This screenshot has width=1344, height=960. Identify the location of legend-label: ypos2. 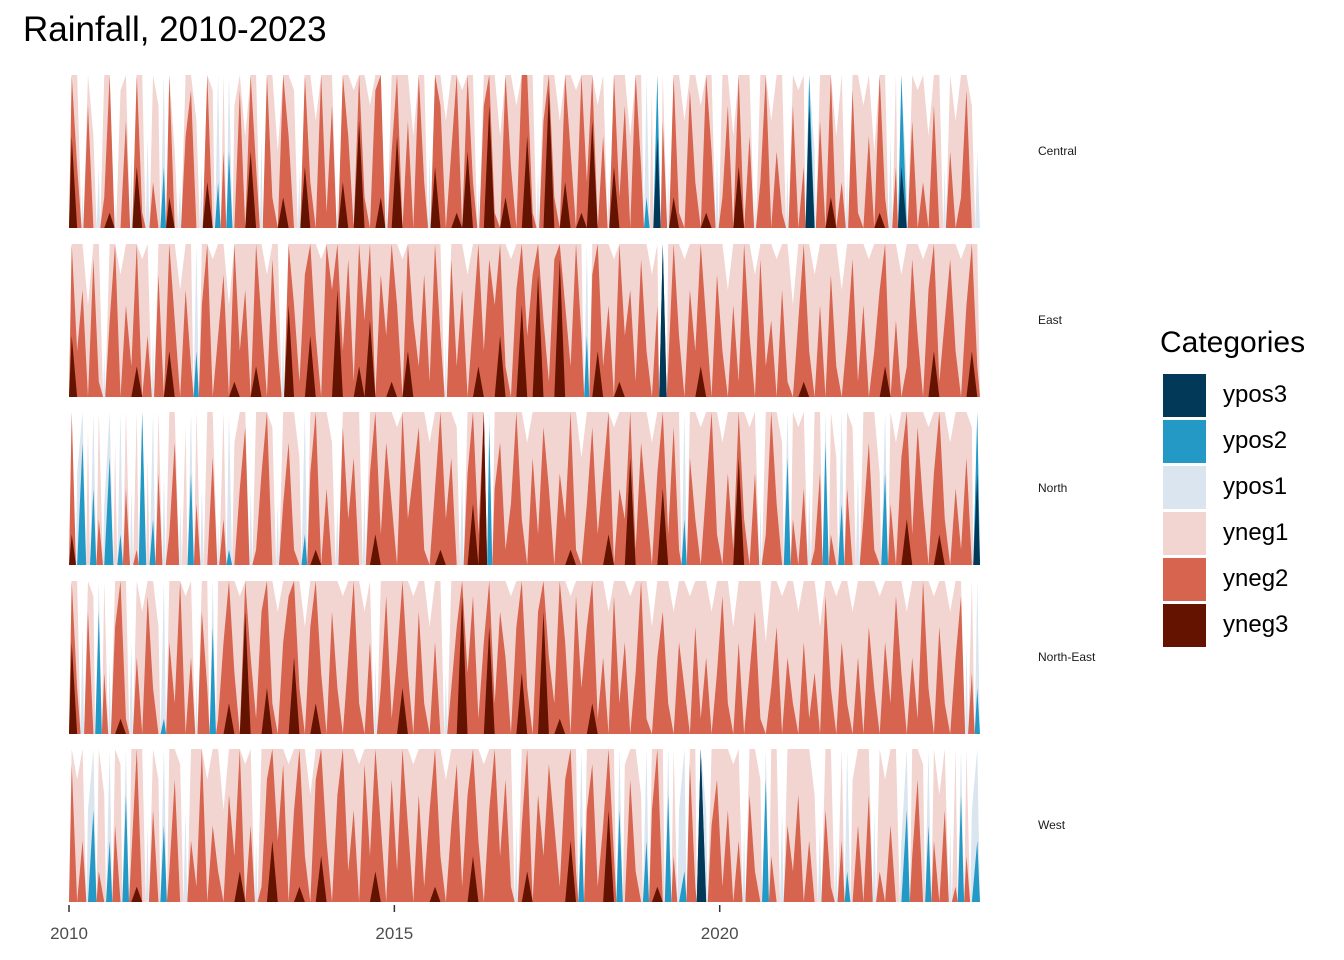
(1255, 440).